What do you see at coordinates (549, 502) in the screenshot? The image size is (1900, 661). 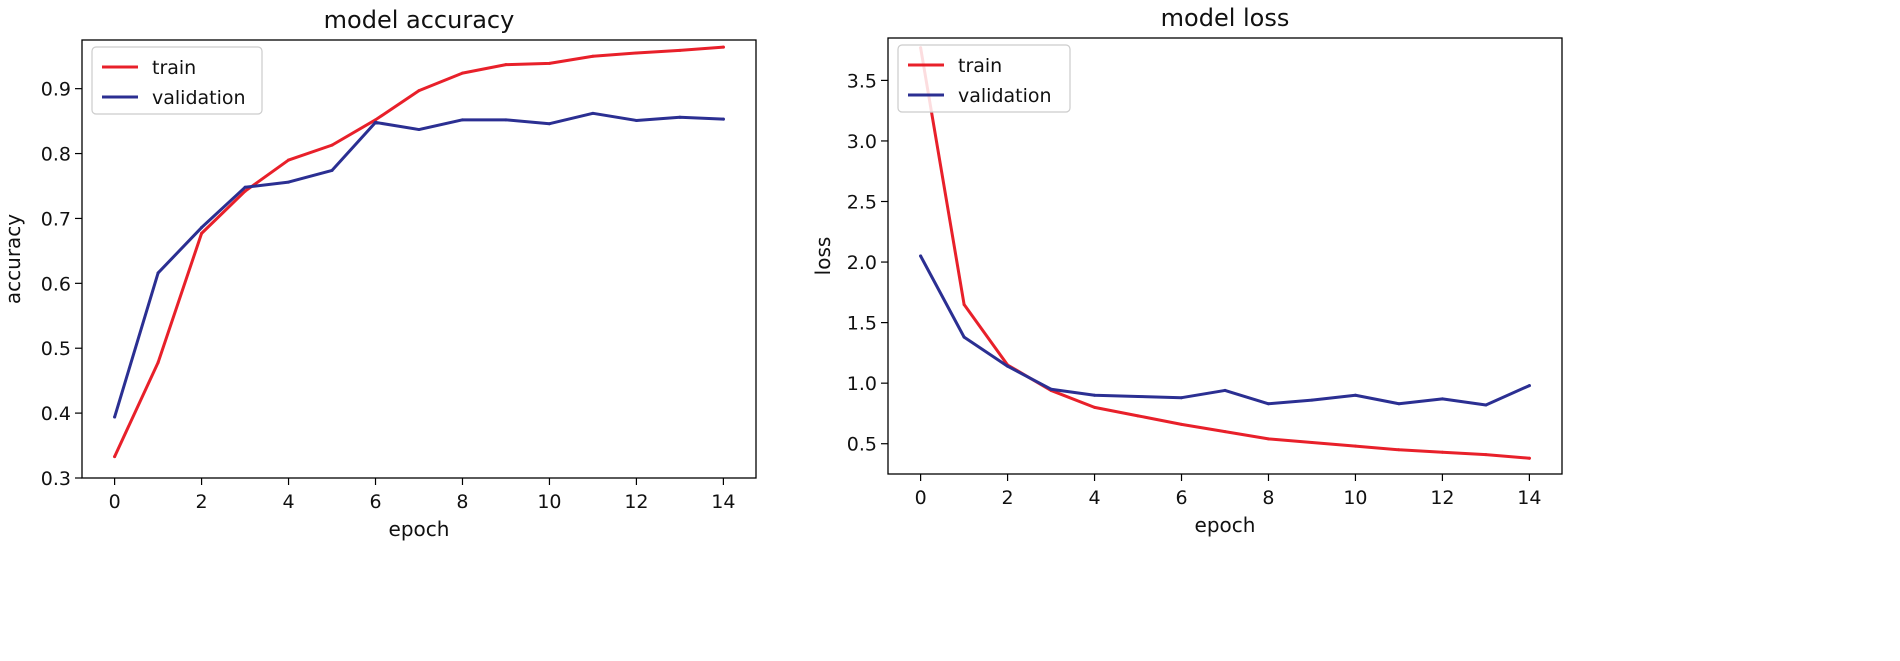 I see `accuracy-x-tick-label: 10` at bounding box center [549, 502].